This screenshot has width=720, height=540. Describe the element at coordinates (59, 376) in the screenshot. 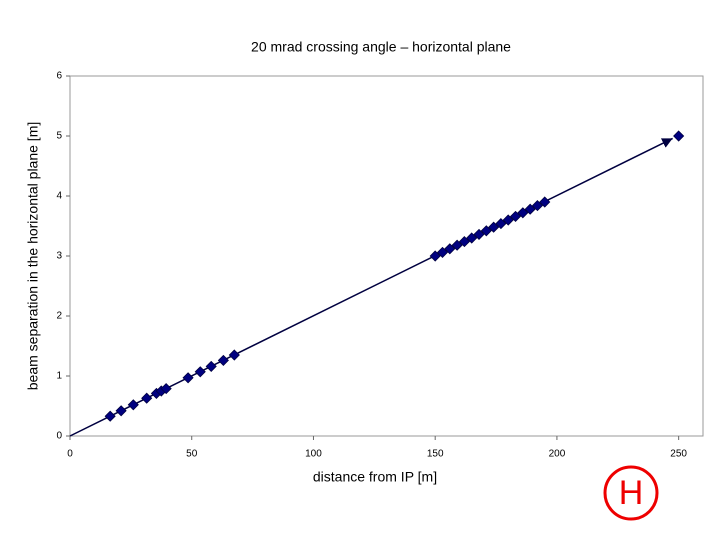

I see `y-tick-label: 1` at that location.